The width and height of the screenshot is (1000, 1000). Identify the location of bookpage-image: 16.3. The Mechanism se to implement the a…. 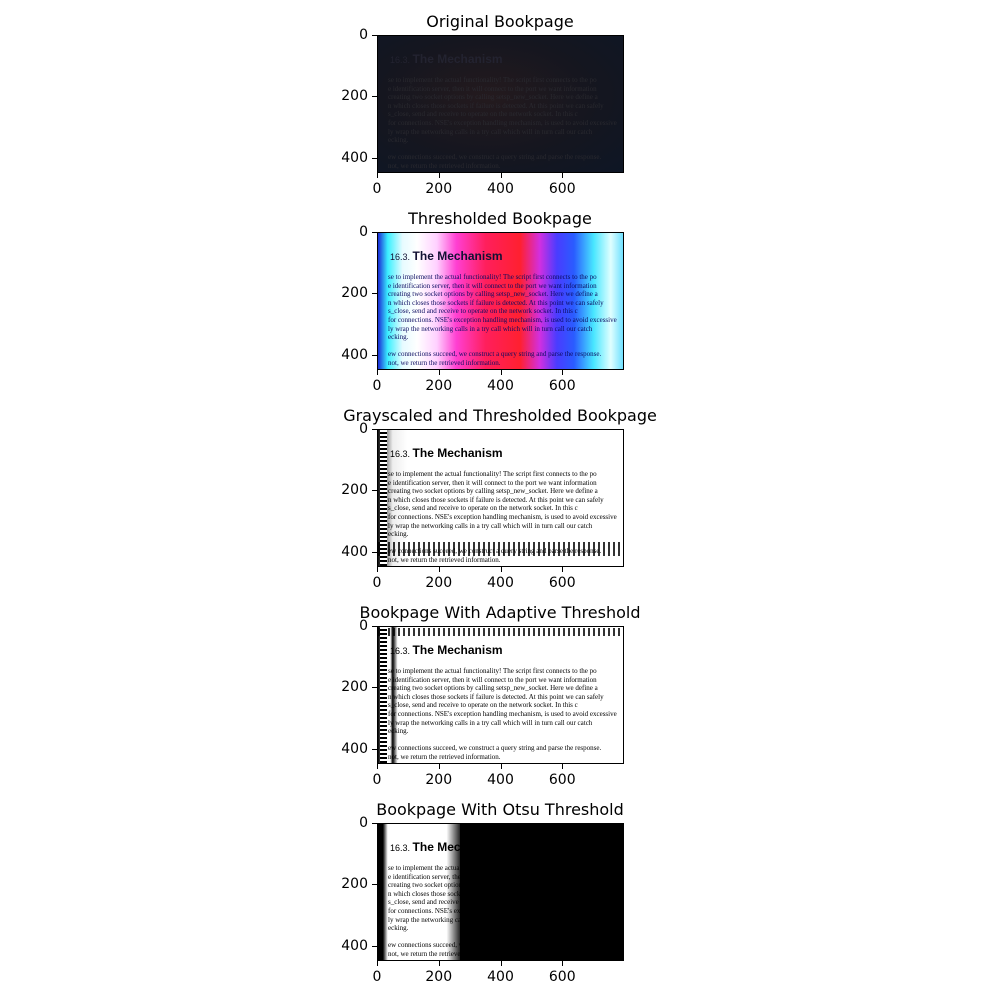
(500, 498).